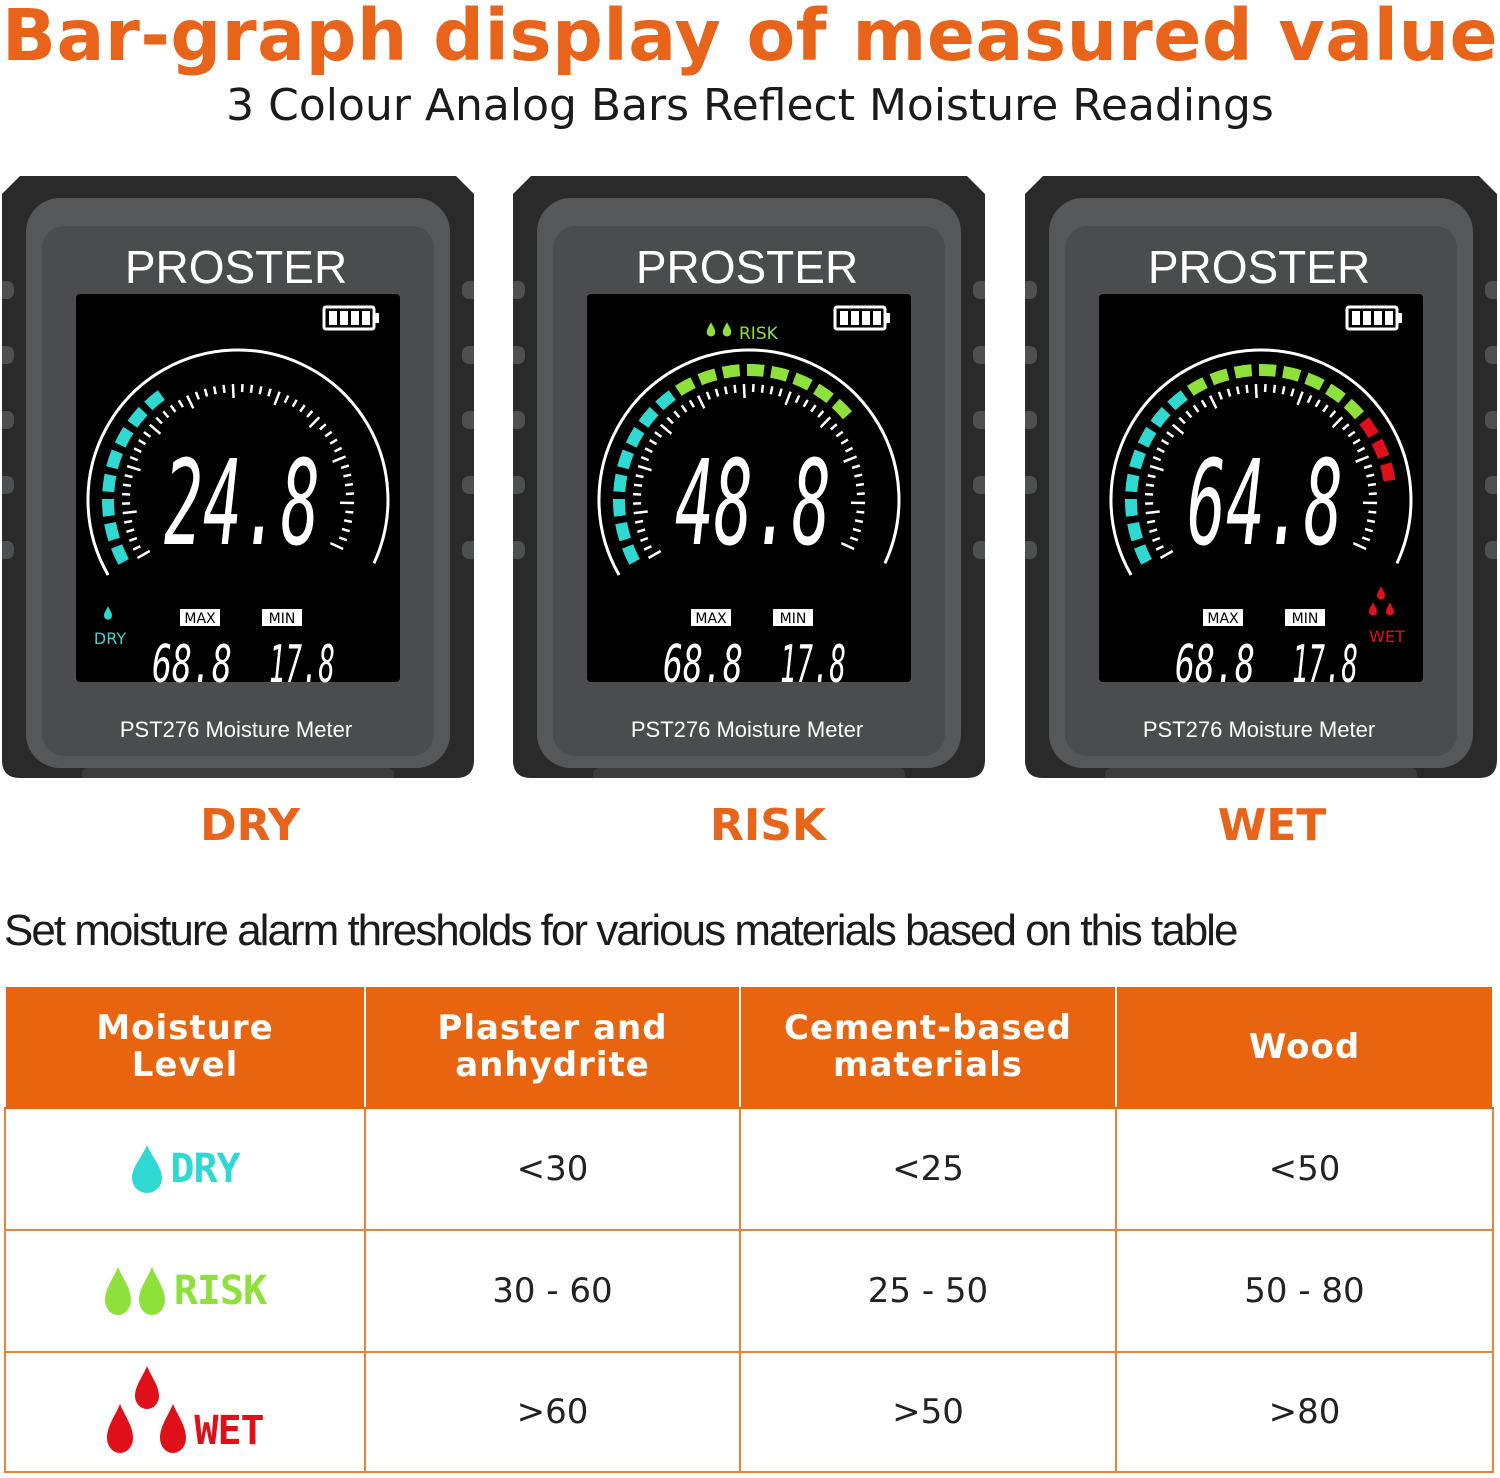  I want to click on level-cell-risk: RISK, so click(185, 1291).